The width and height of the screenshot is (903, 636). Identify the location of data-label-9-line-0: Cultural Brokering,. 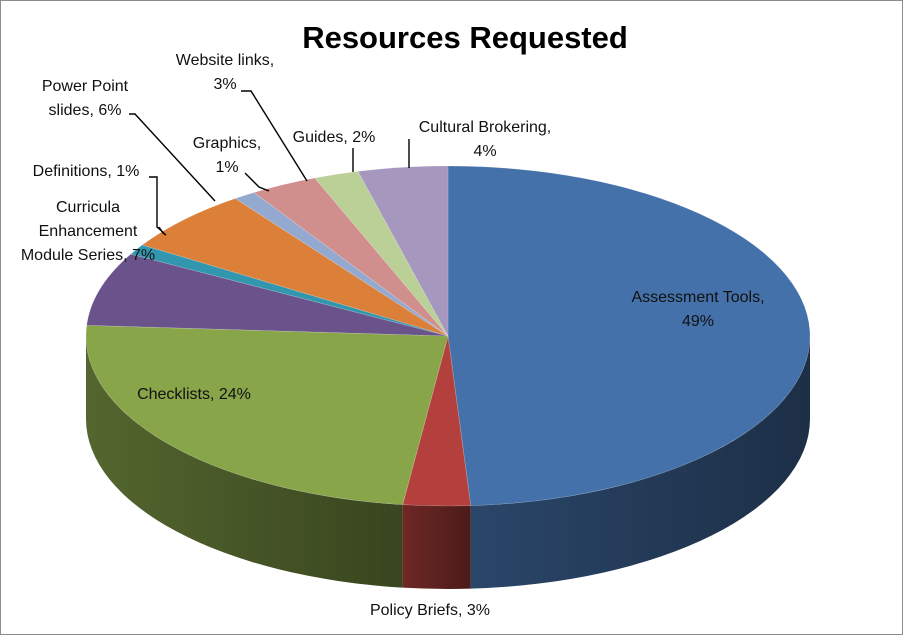
(485, 127).